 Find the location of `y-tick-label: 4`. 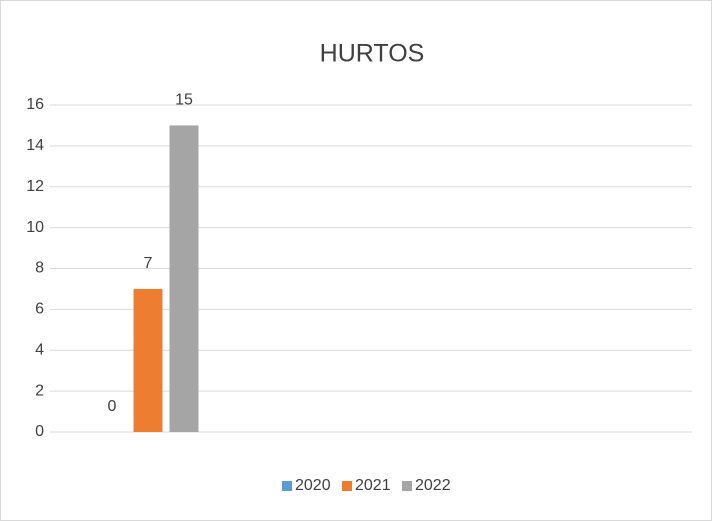

y-tick-label: 4 is located at coordinates (39, 349).